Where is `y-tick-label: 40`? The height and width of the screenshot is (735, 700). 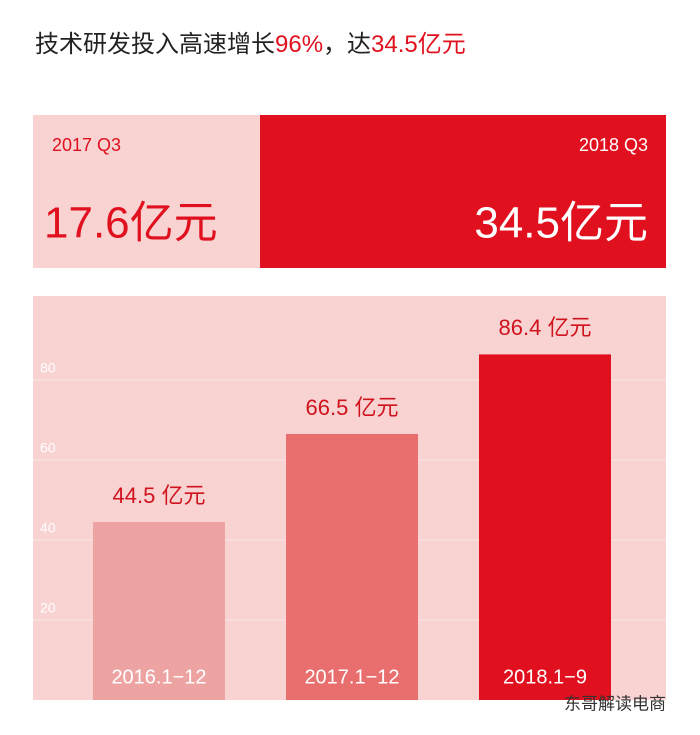
y-tick-label: 40 is located at coordinates (48, 528).